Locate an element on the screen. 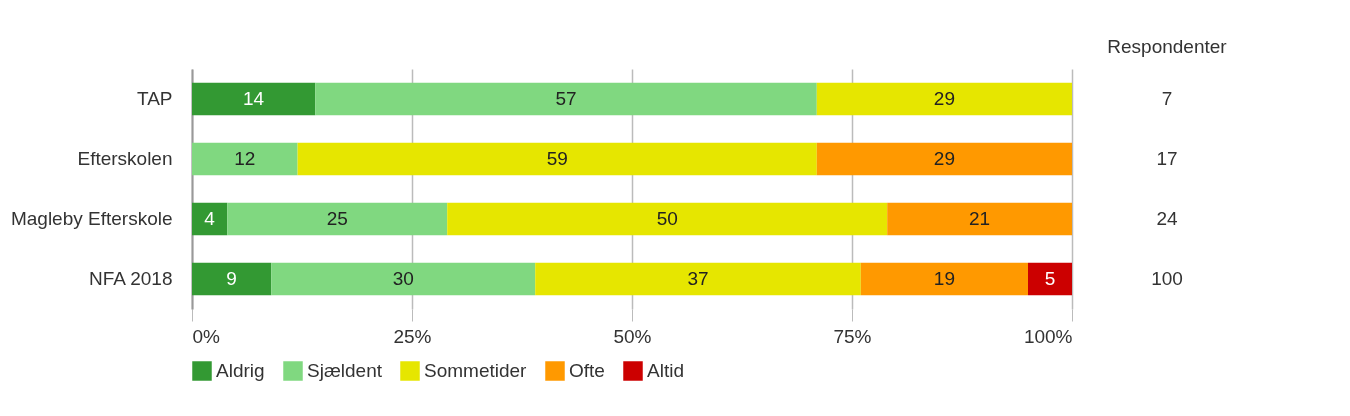  y-tick-label: Efterskolen is located at coordinates (125, 158).